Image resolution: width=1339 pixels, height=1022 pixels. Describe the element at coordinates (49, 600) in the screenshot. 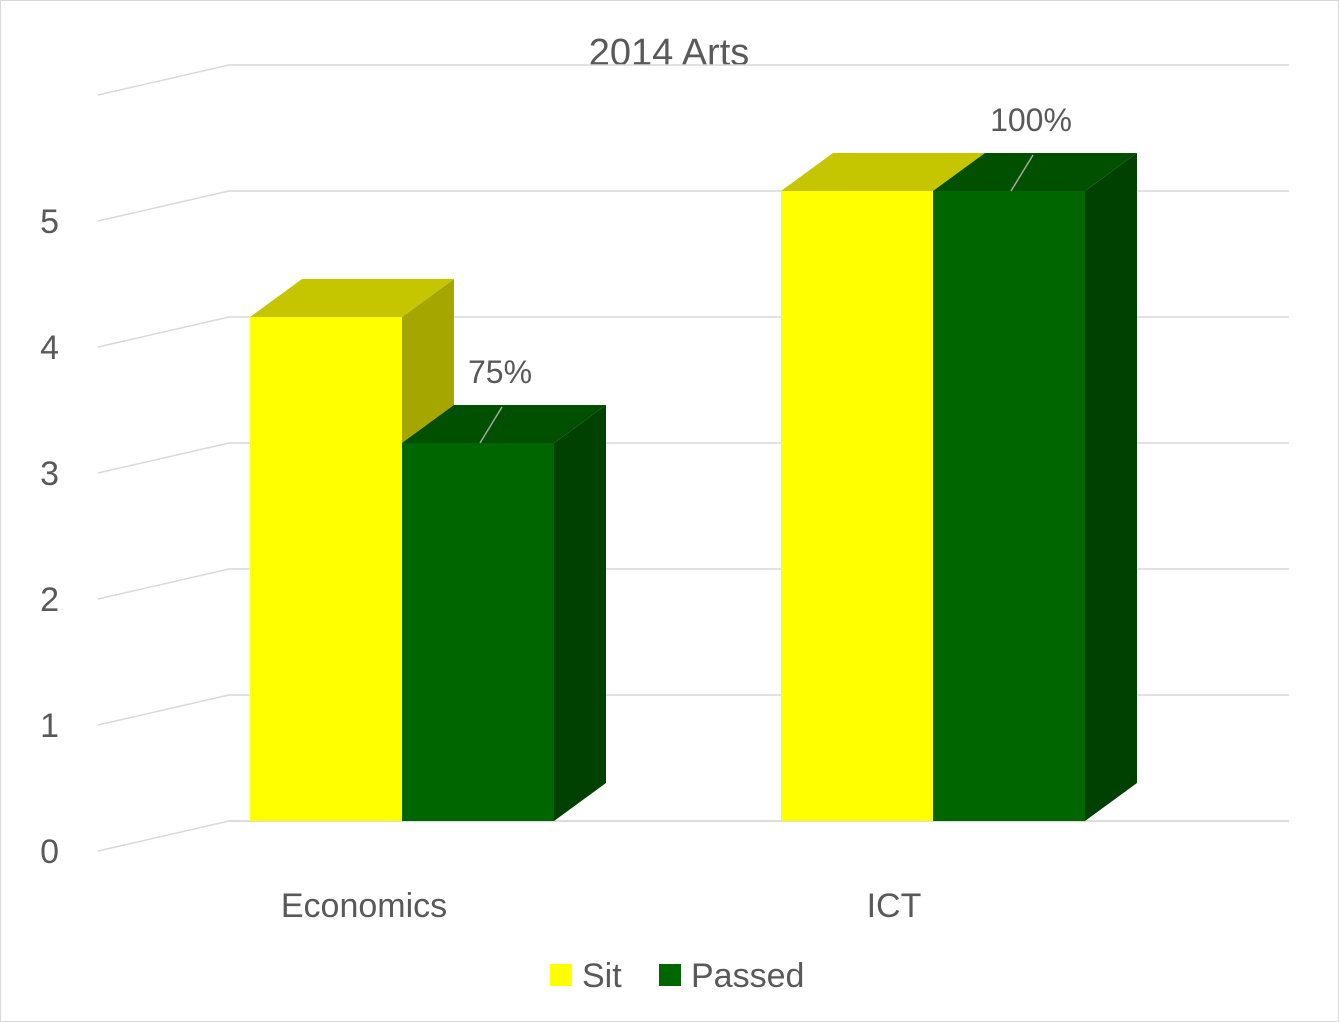

I see `y-tick-label: 2` at that location.